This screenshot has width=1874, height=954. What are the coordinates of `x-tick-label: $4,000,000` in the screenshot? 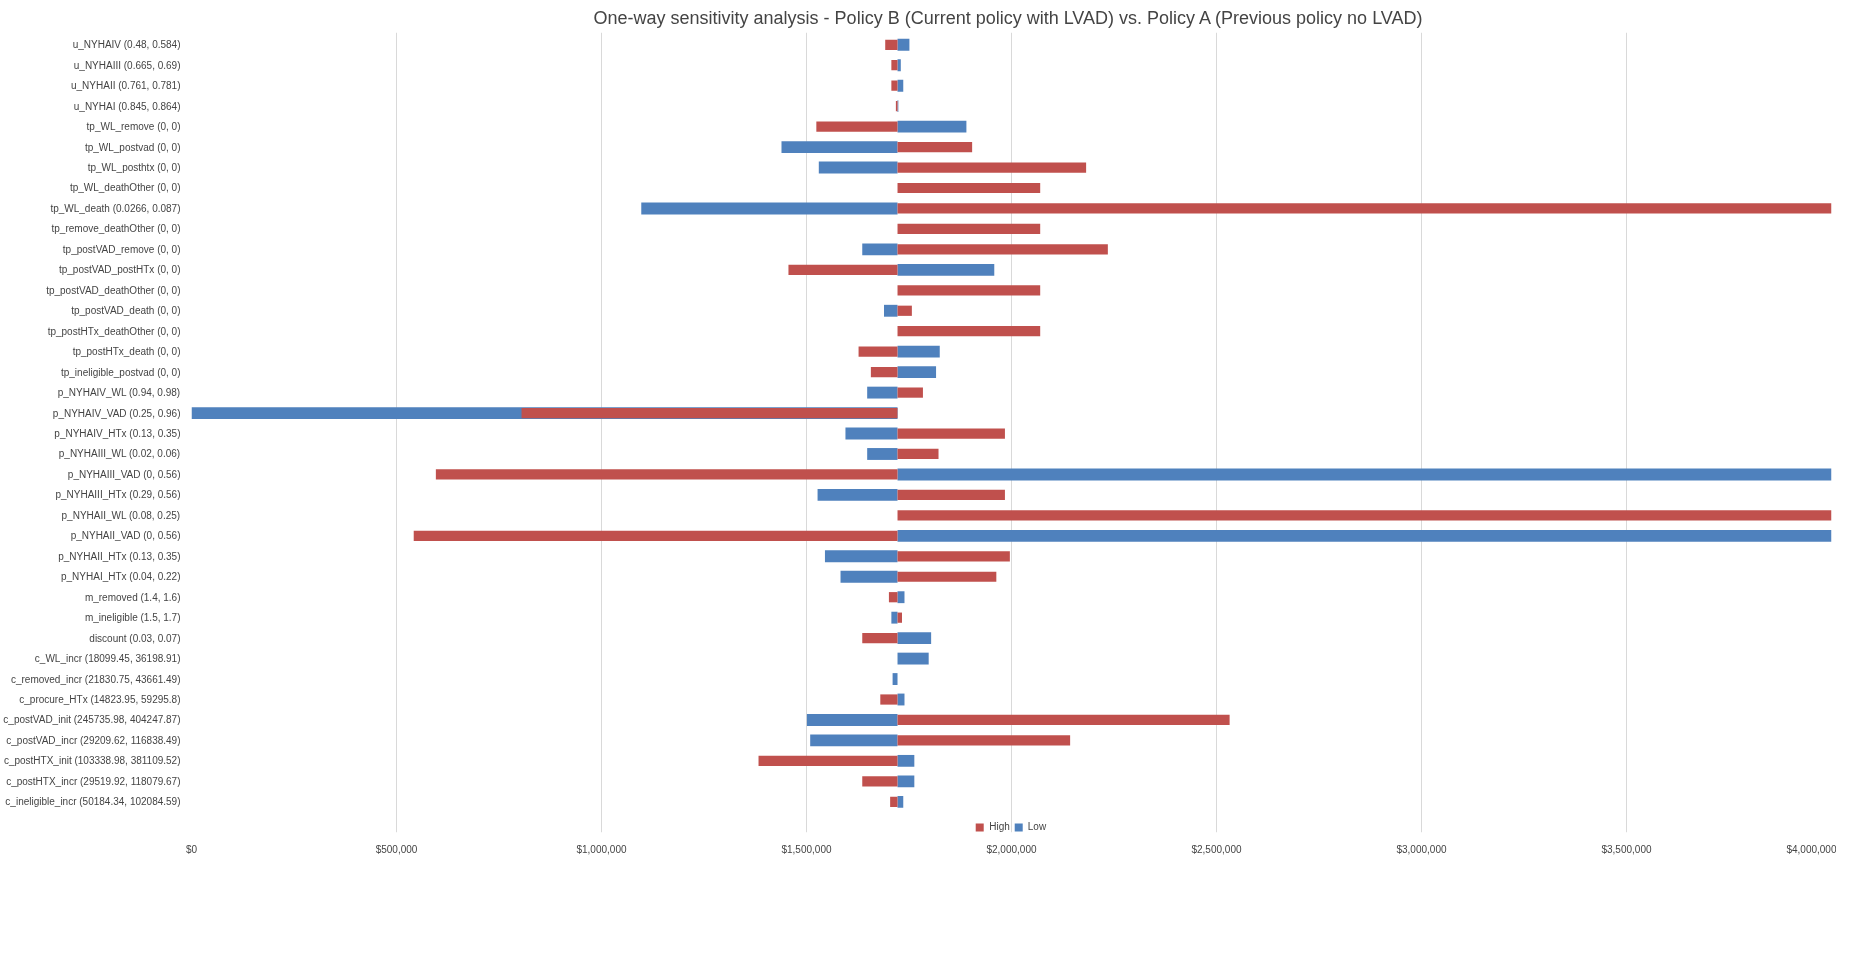 It's located at (1811, 849).